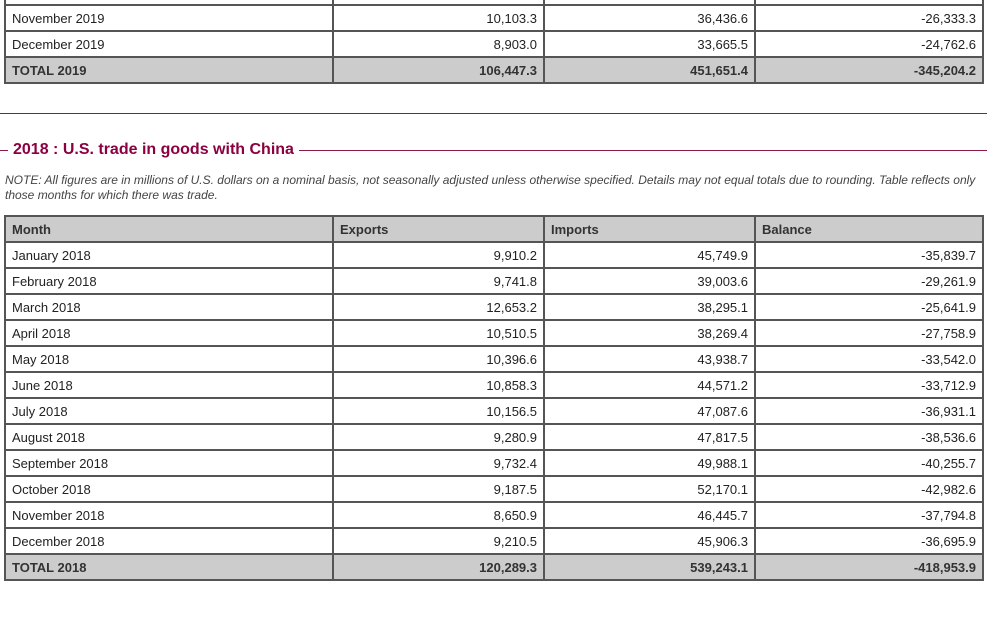  I want to click on cell-balance: -35,839.7, so click(869, 255).